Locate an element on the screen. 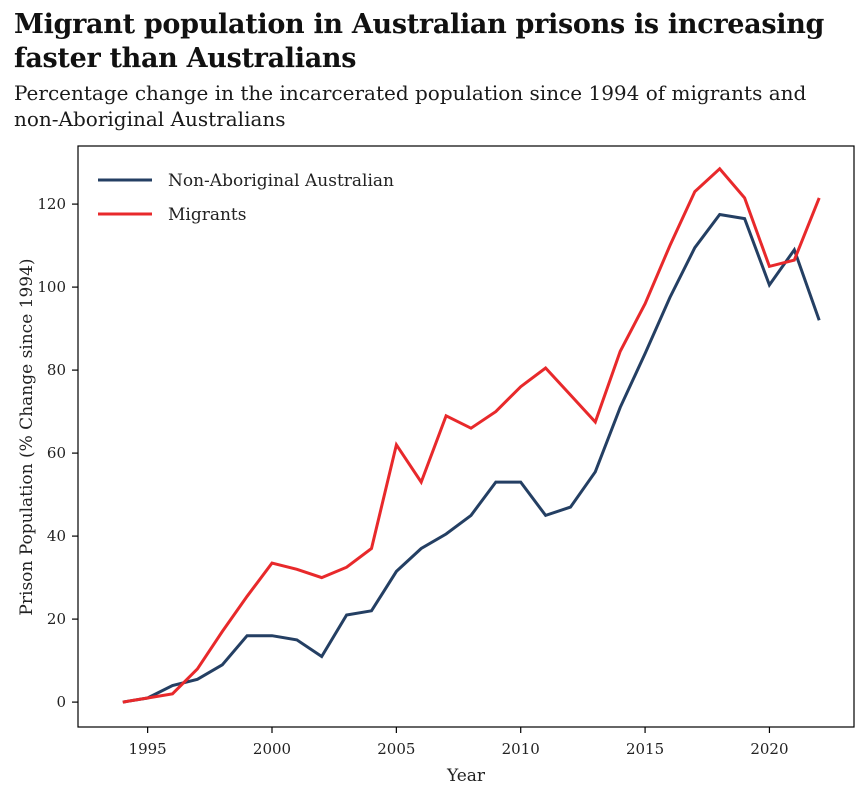 This screenshot has width=866, height=800. y-tick-label: 60 is located at coordinates (56, 453).